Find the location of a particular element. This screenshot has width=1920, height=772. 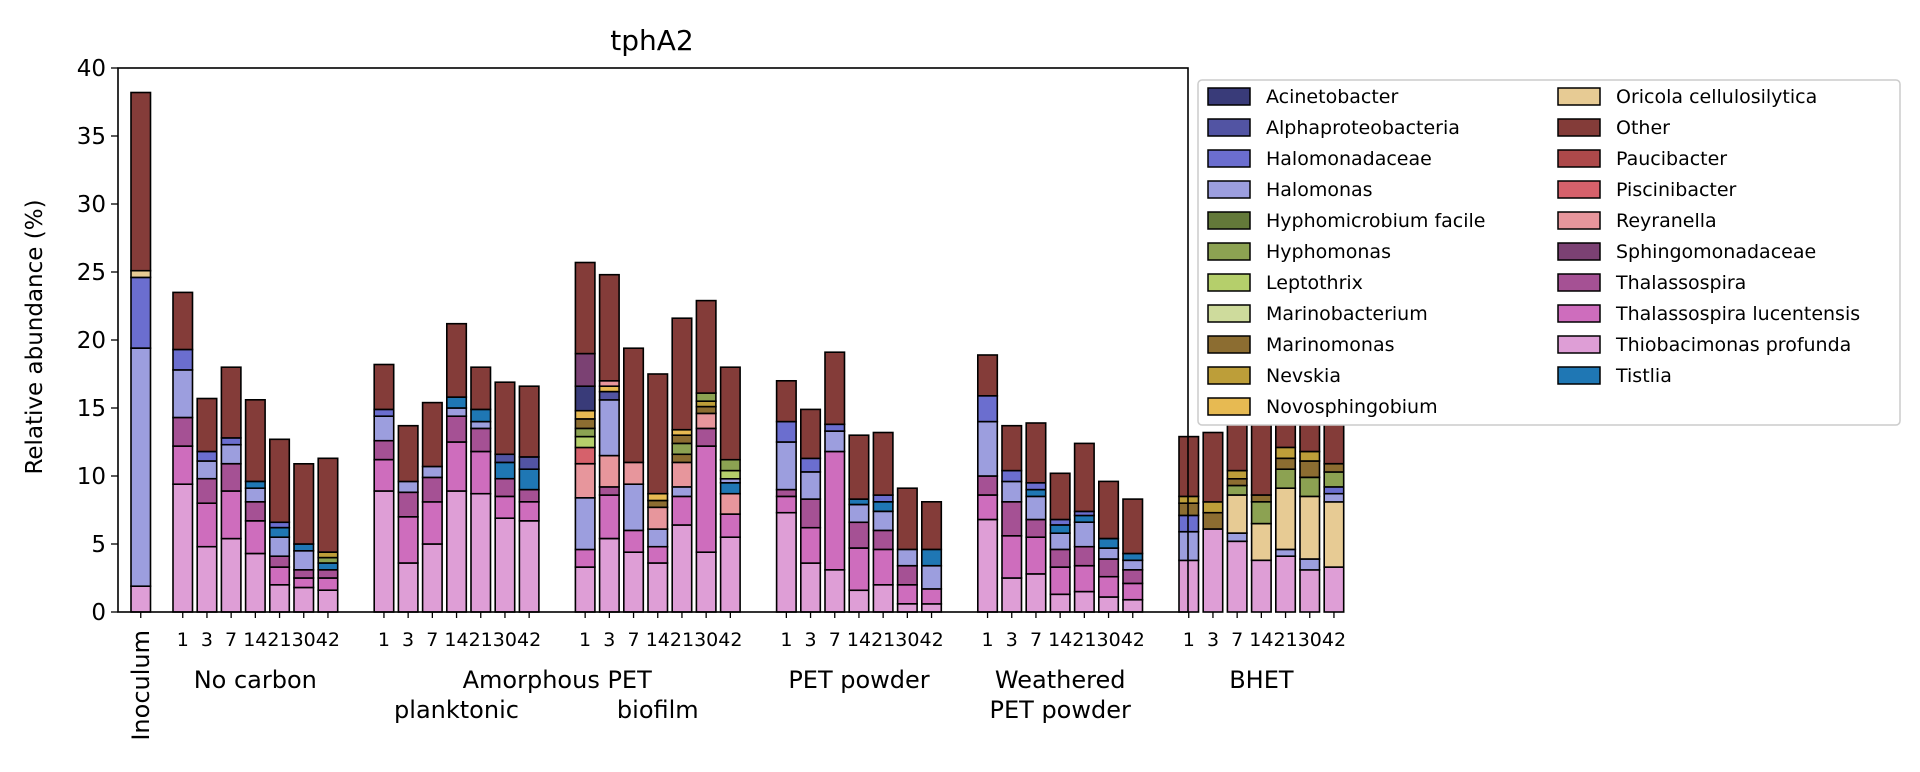

group-label: biofilm is located at coordinates (658, 710).